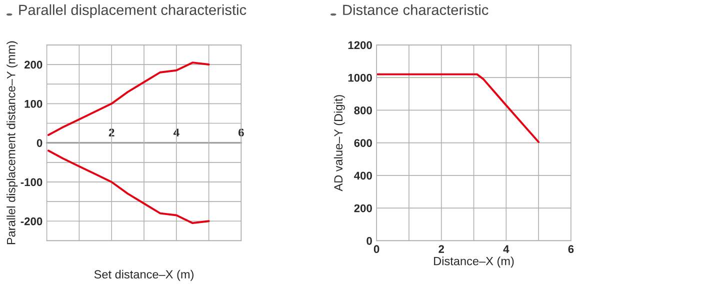  What do you see at coordinates (31, 182) in the screenshot?
I see `y-tick-label: -100` at bounding box center [31, 182].